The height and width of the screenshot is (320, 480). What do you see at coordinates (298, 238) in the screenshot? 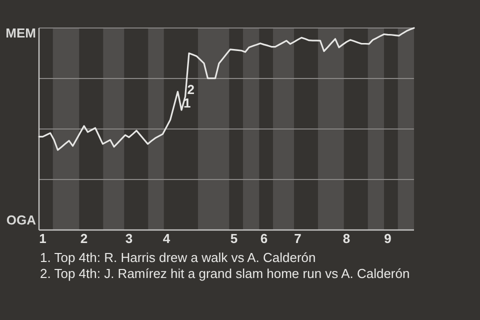
I see `x-tick-label: 7` at bounding box center [298, 238].